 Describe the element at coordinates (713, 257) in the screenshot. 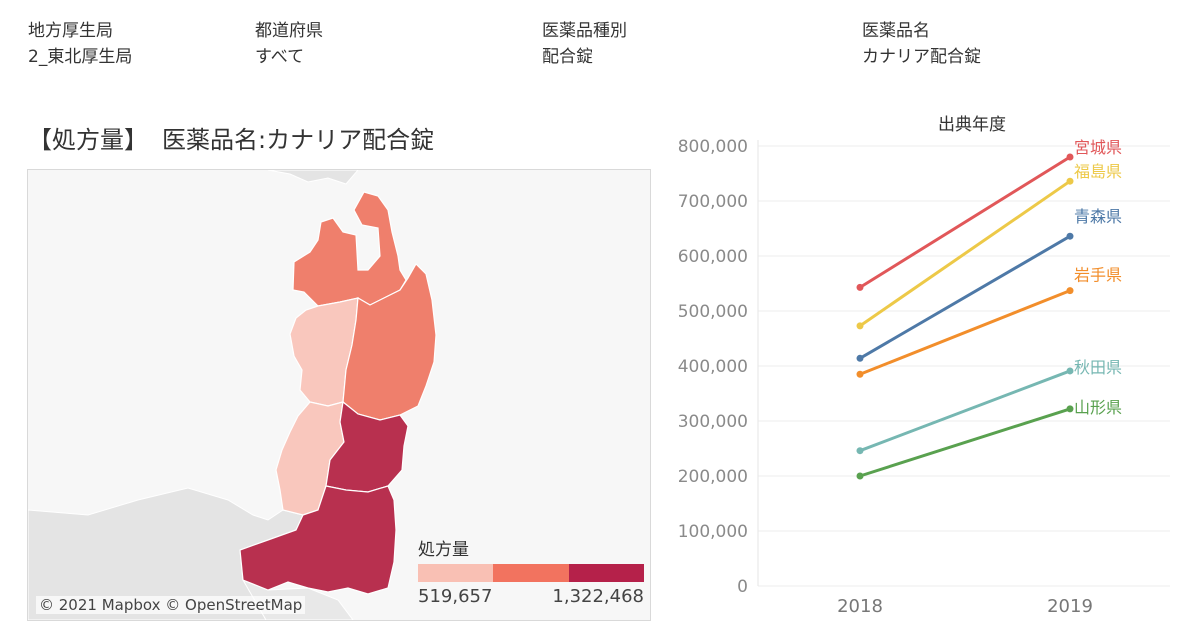

I see `y-tick-label: 600,000` at that location.